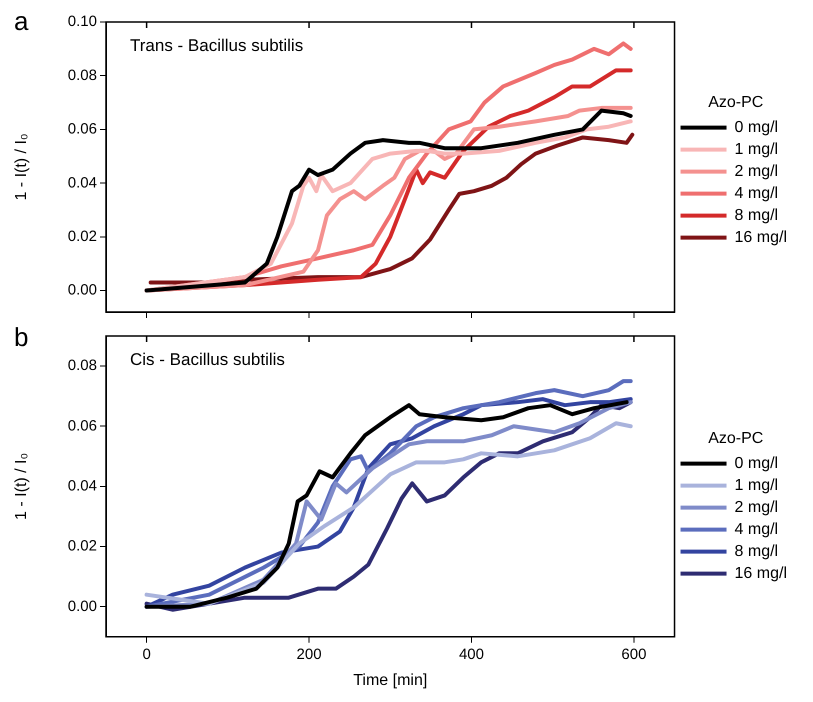 The height and width of the screenshot is (702, 813). Describe the element at coordinates (21, 337) in the screenshot. I see `text: b` at that location.